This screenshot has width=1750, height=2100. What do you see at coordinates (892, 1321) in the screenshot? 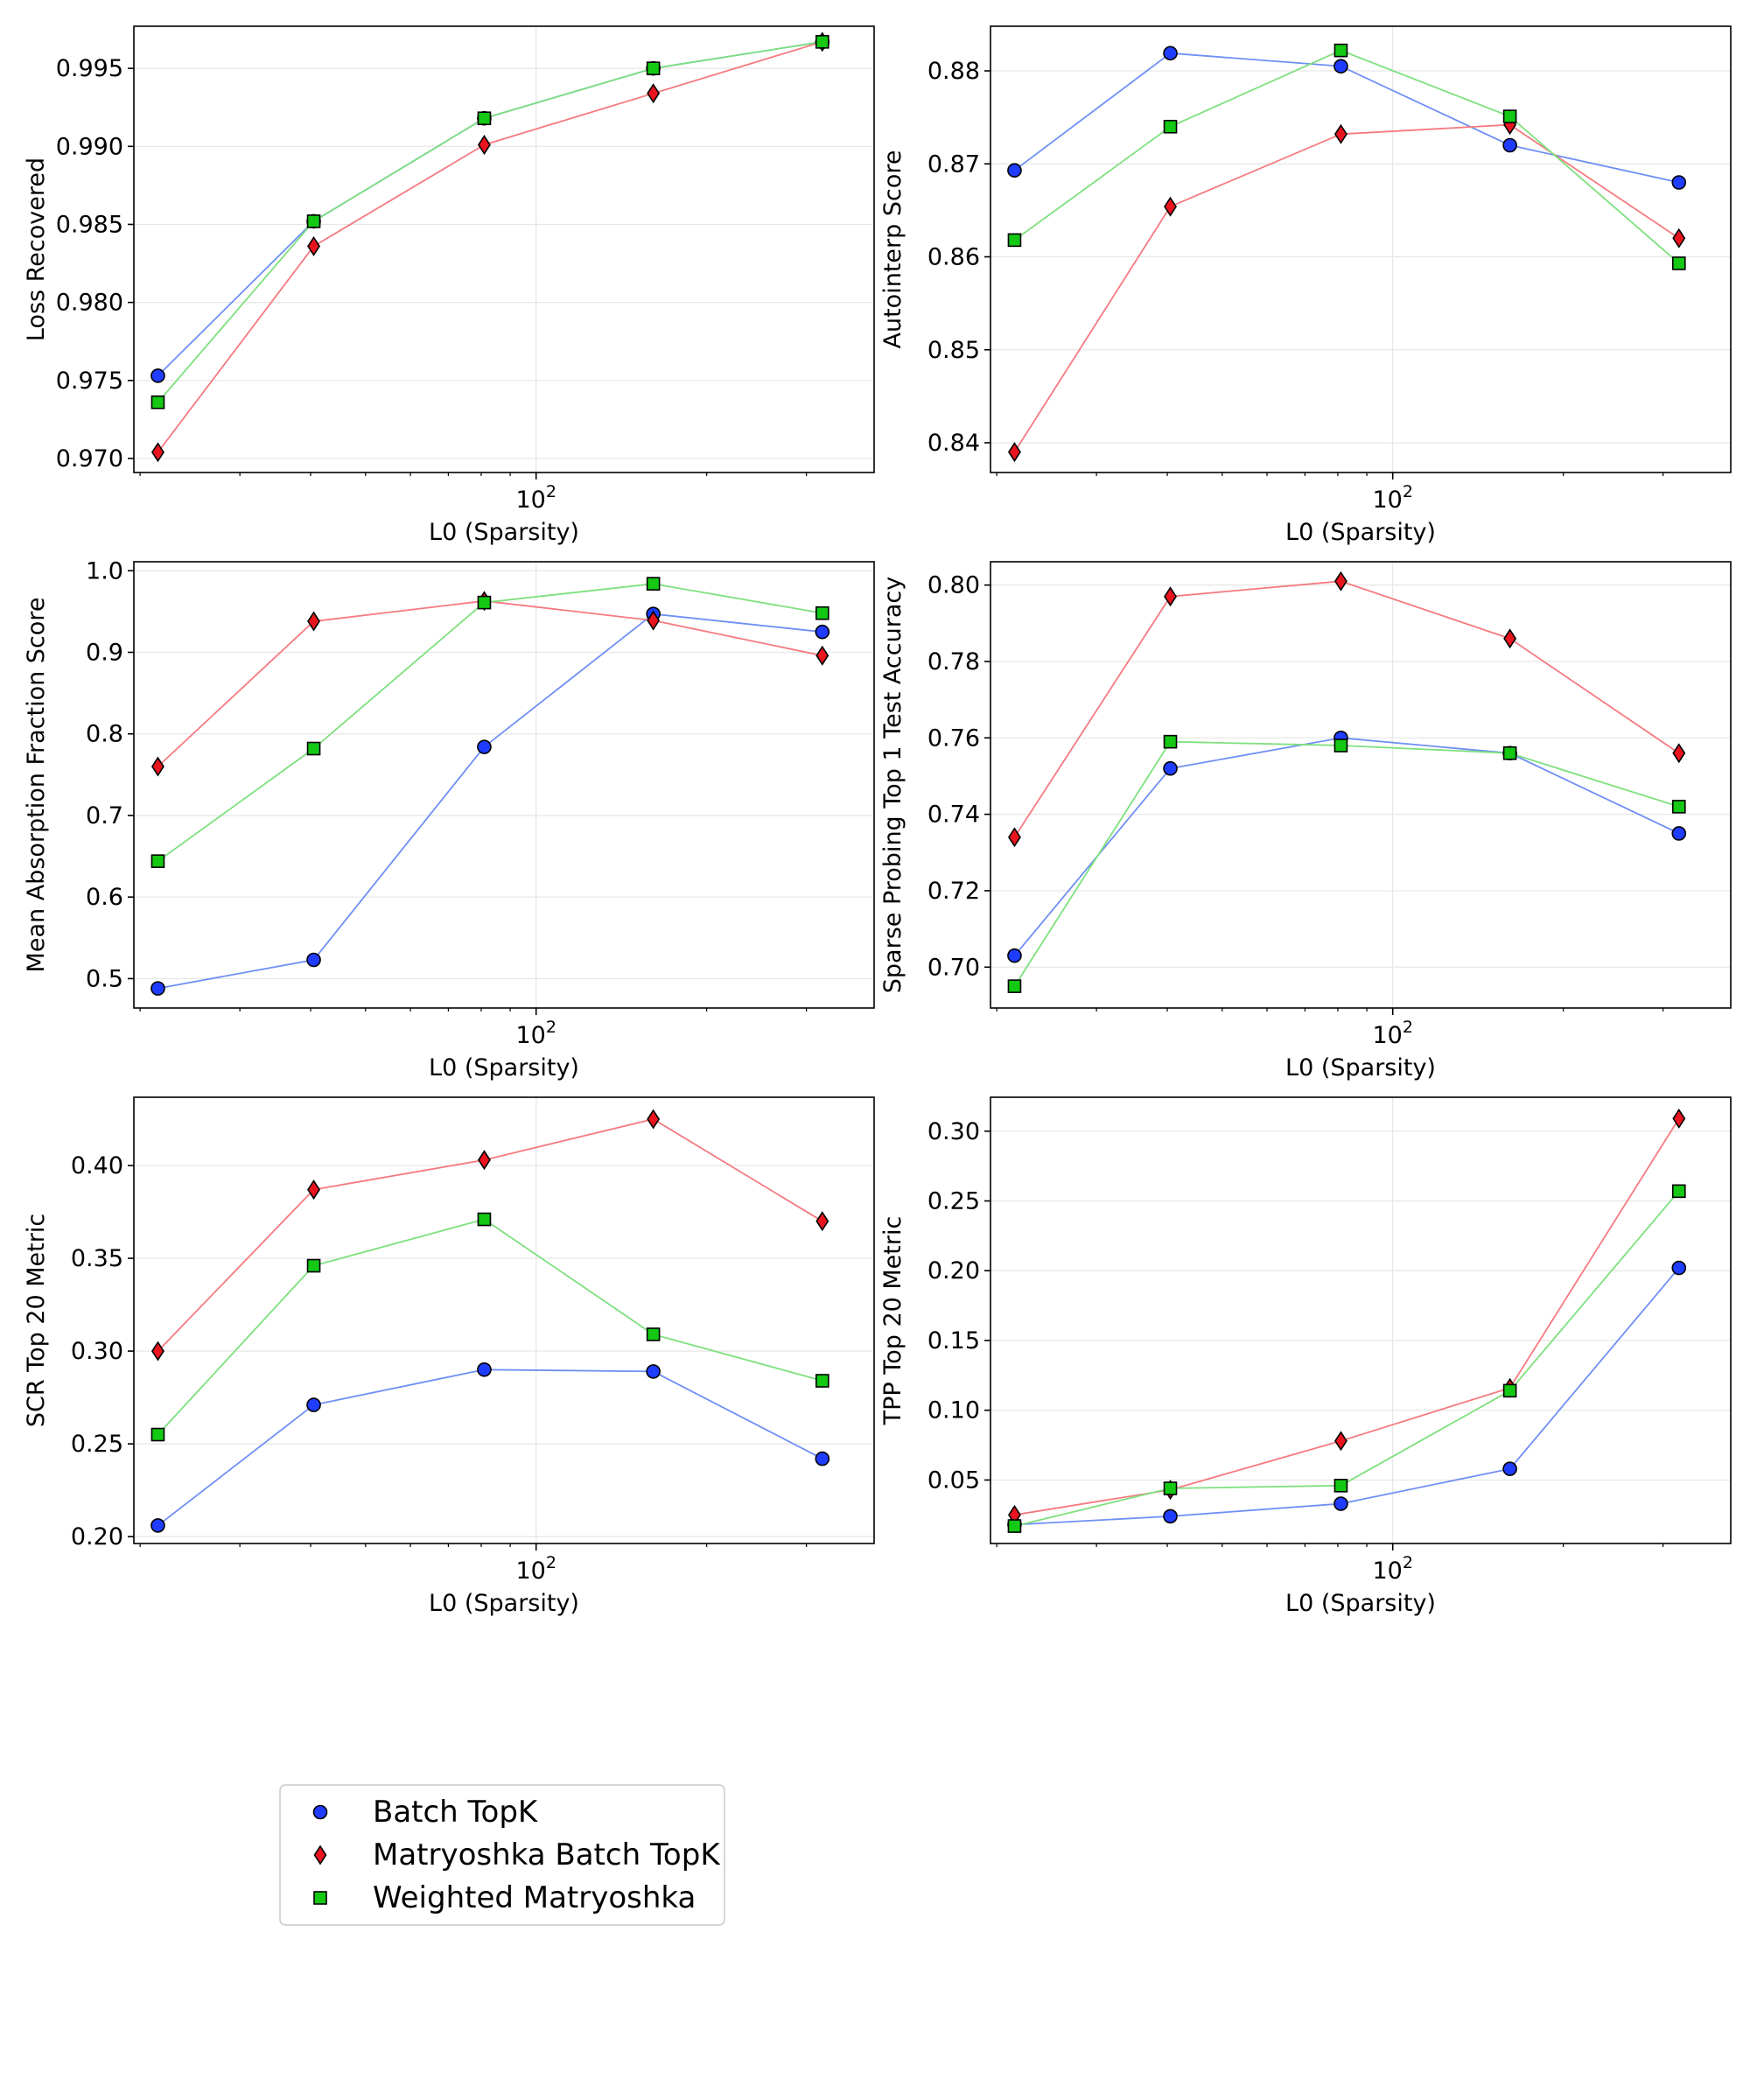
I see `y-axis-label: TPP Top 20 Metric` at bounding box center [892, 1321].